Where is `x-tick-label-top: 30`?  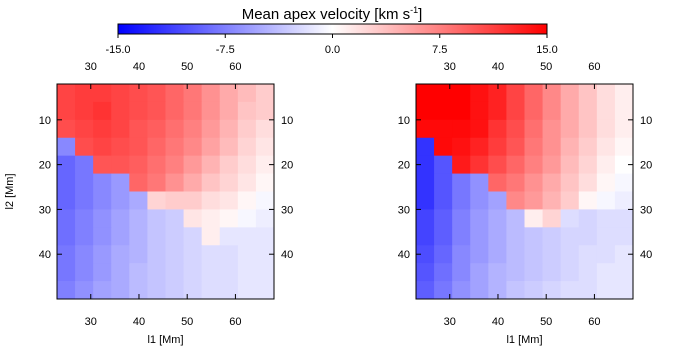
x-tick-label-top: 30 is located at coordinates (91, 67).